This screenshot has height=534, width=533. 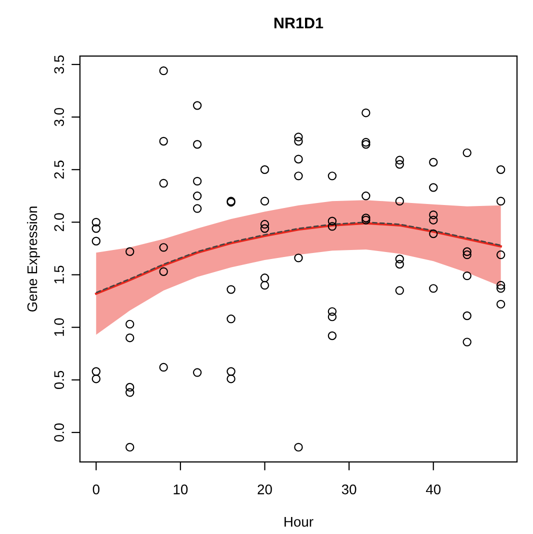 What do you see at coordinates (299, 522) in the screenshot?
I see `x-axis-title: Hour` at bounding box center [299, 522].